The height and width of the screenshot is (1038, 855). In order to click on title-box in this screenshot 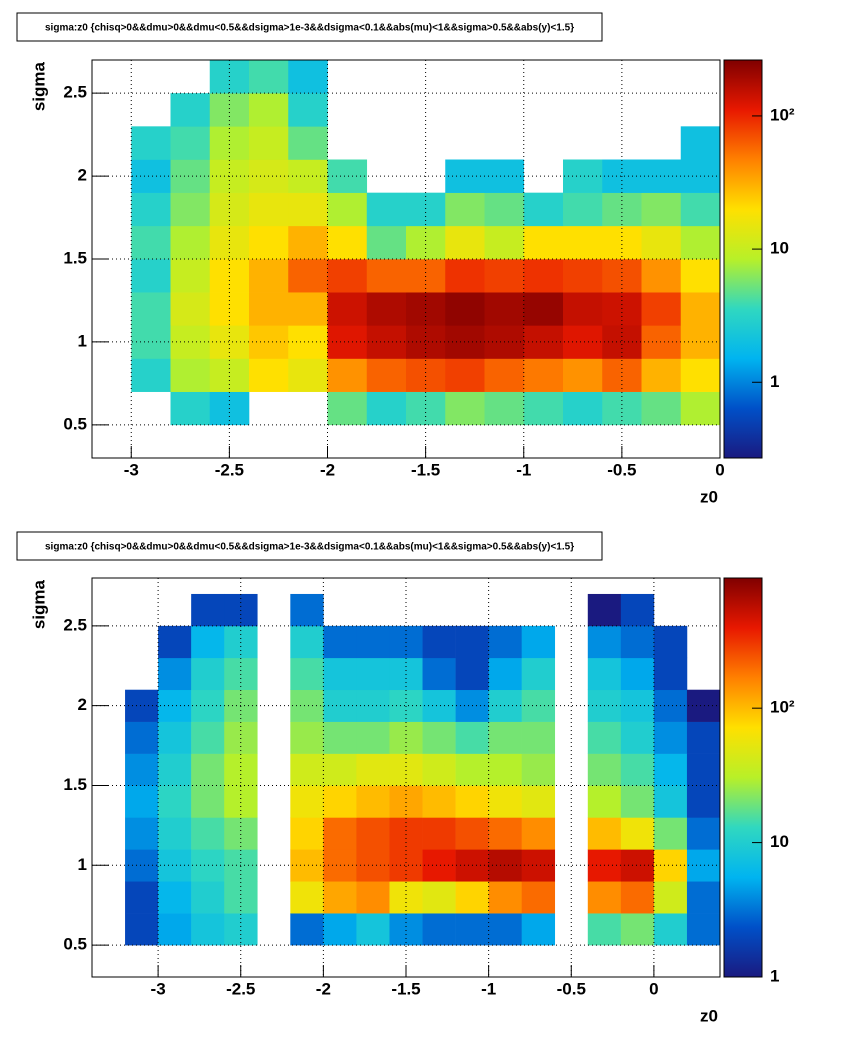, I will do `click(309, 27)`.